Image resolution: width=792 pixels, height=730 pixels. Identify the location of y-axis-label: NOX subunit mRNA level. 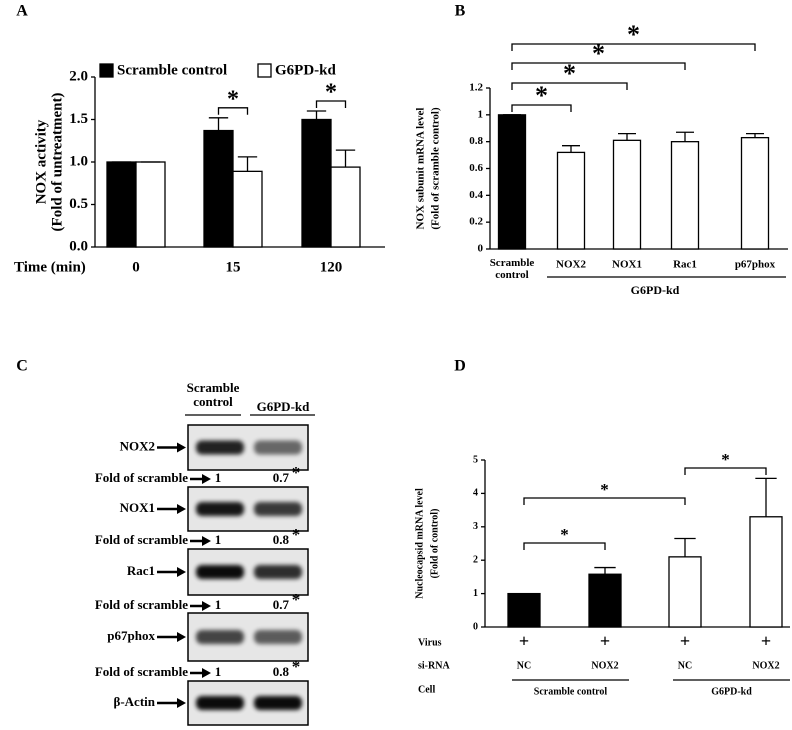
(421, 169).